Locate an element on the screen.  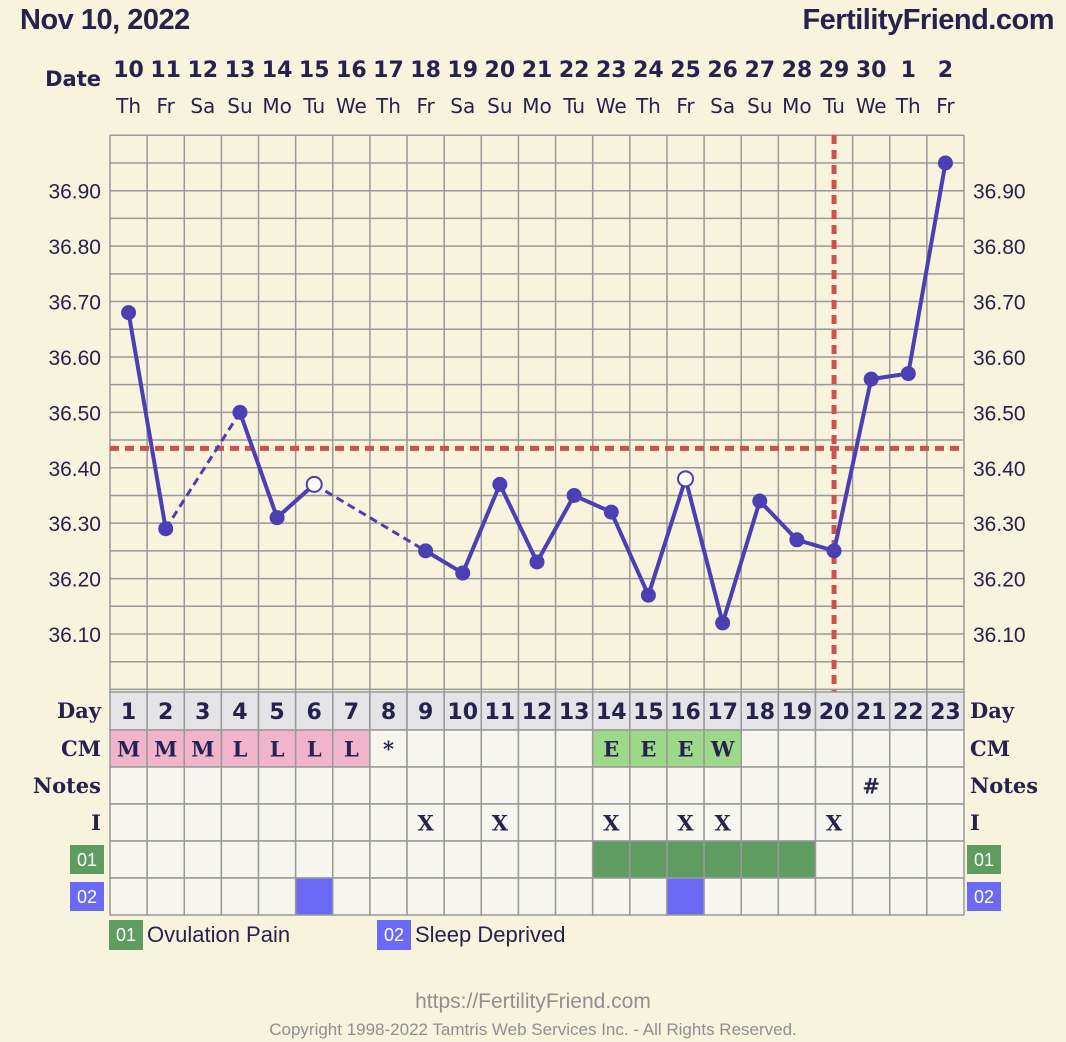
weekday-label: We is located at coordinates (871, 106).